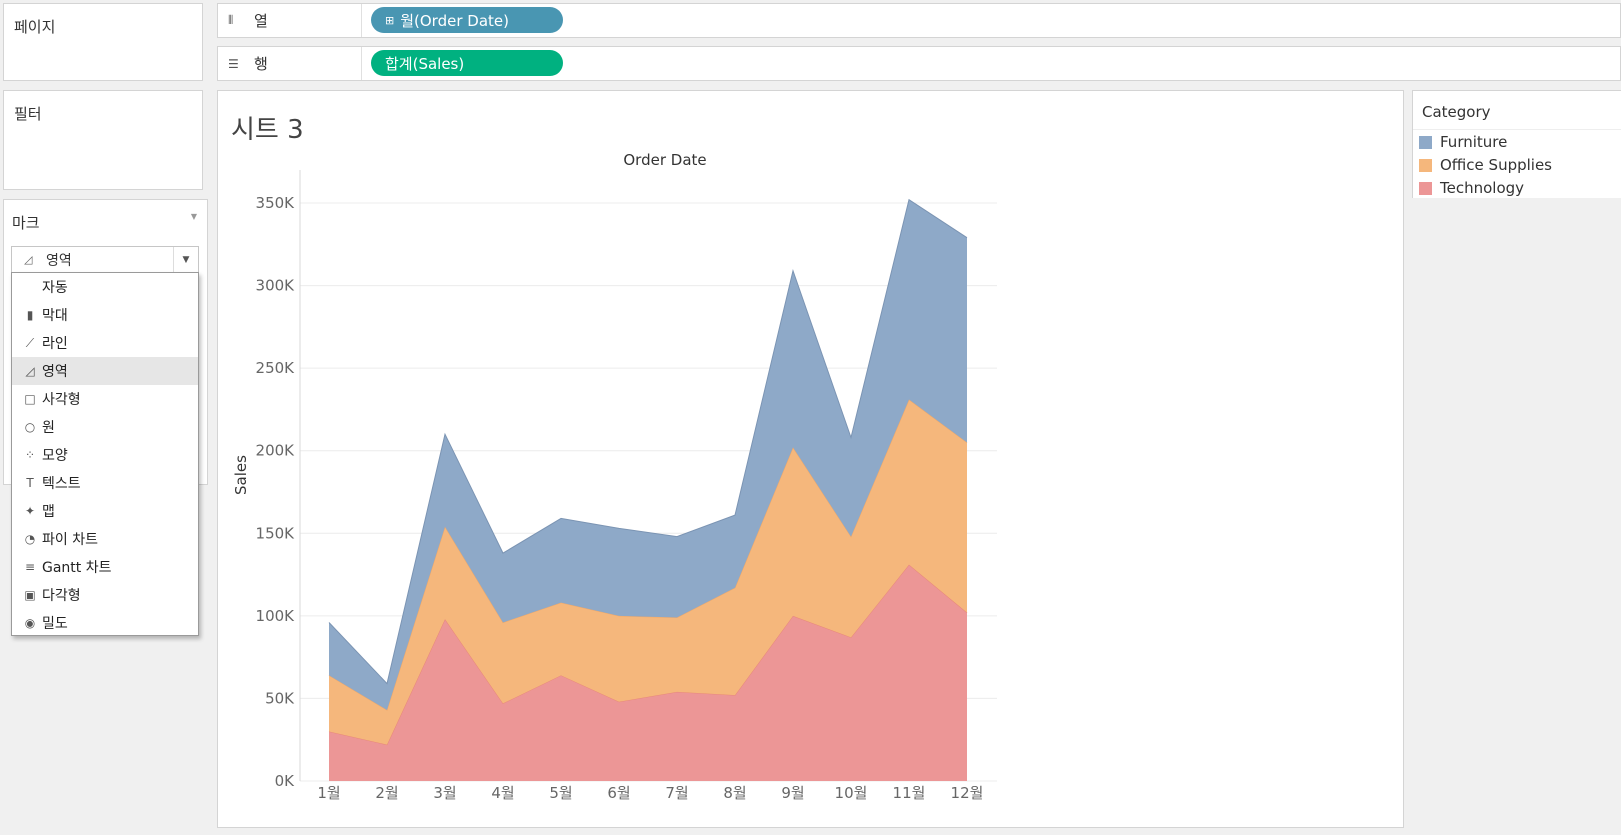  Describe the element at coordinates (328, 793) in the screenshot. I see `x-tick-label: 1월` at that location.